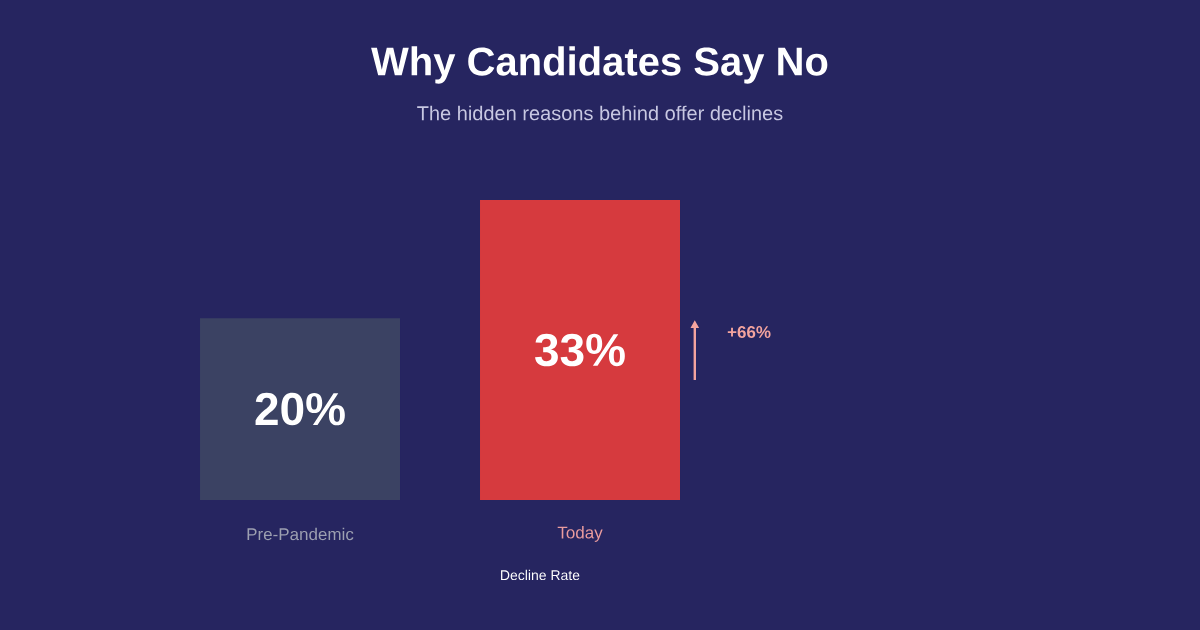 The image size is (1200, 630). What do you see at coordinates (580, 350) in the screenshot?
I see `data-label: 33%` at bounding box center [580, 350].